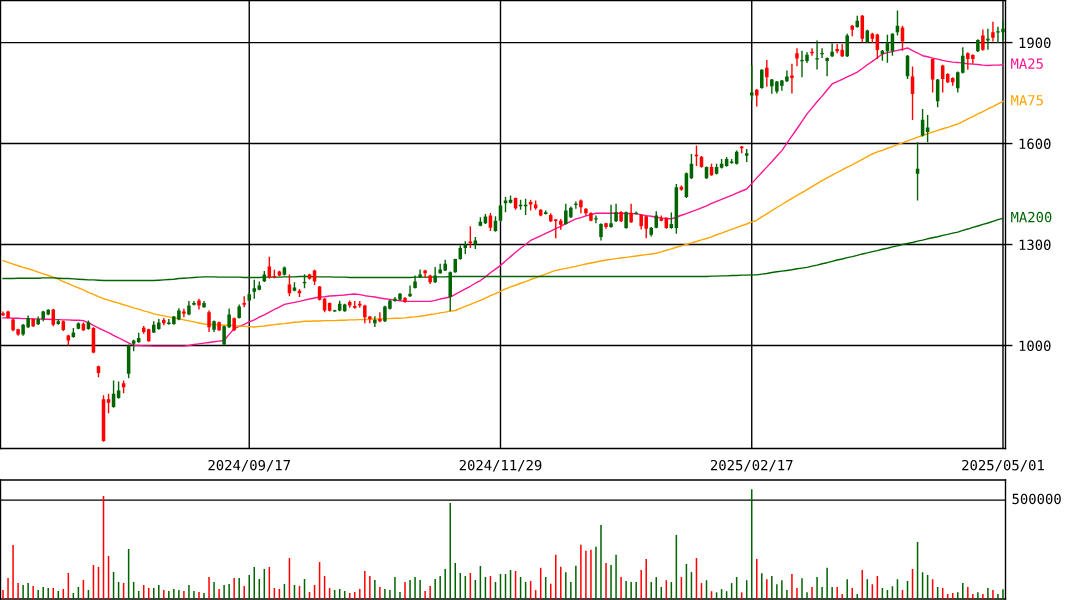 Image resolution: width=1065 pixels, height=600 pixels. I want to click on y-tick-label: 1300, so click(1035, 245).